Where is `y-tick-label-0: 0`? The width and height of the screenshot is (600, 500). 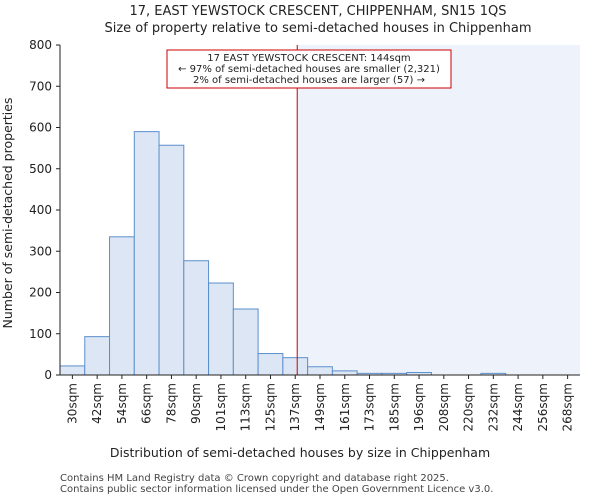
y-tick-label-0: 0 is located at coordinates (48, 375).